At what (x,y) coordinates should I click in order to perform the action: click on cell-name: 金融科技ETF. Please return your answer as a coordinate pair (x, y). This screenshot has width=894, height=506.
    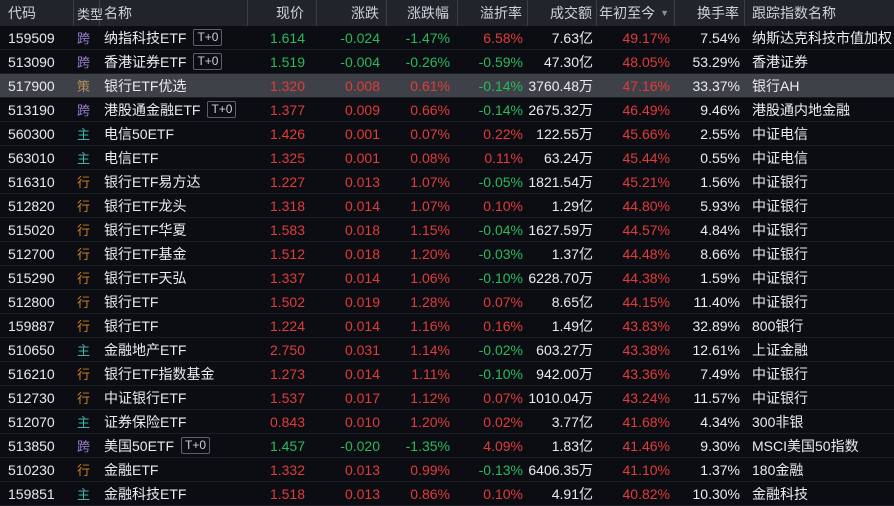
    Looking at the image, I should click on (174, 493).